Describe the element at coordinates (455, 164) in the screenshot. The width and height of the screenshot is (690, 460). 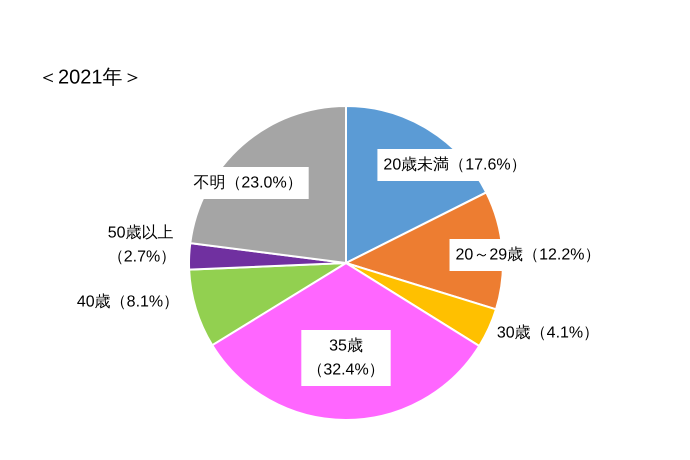
I see `slice-label: 20歳未満（17.6%）` at that location.